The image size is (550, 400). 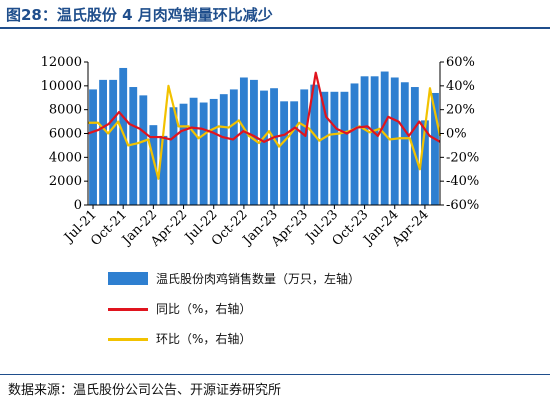 What do you see at coordinates (61, 62) in the screenshot?
I see `y-left-tick-label: 12000` at bounding box center [61, 62].